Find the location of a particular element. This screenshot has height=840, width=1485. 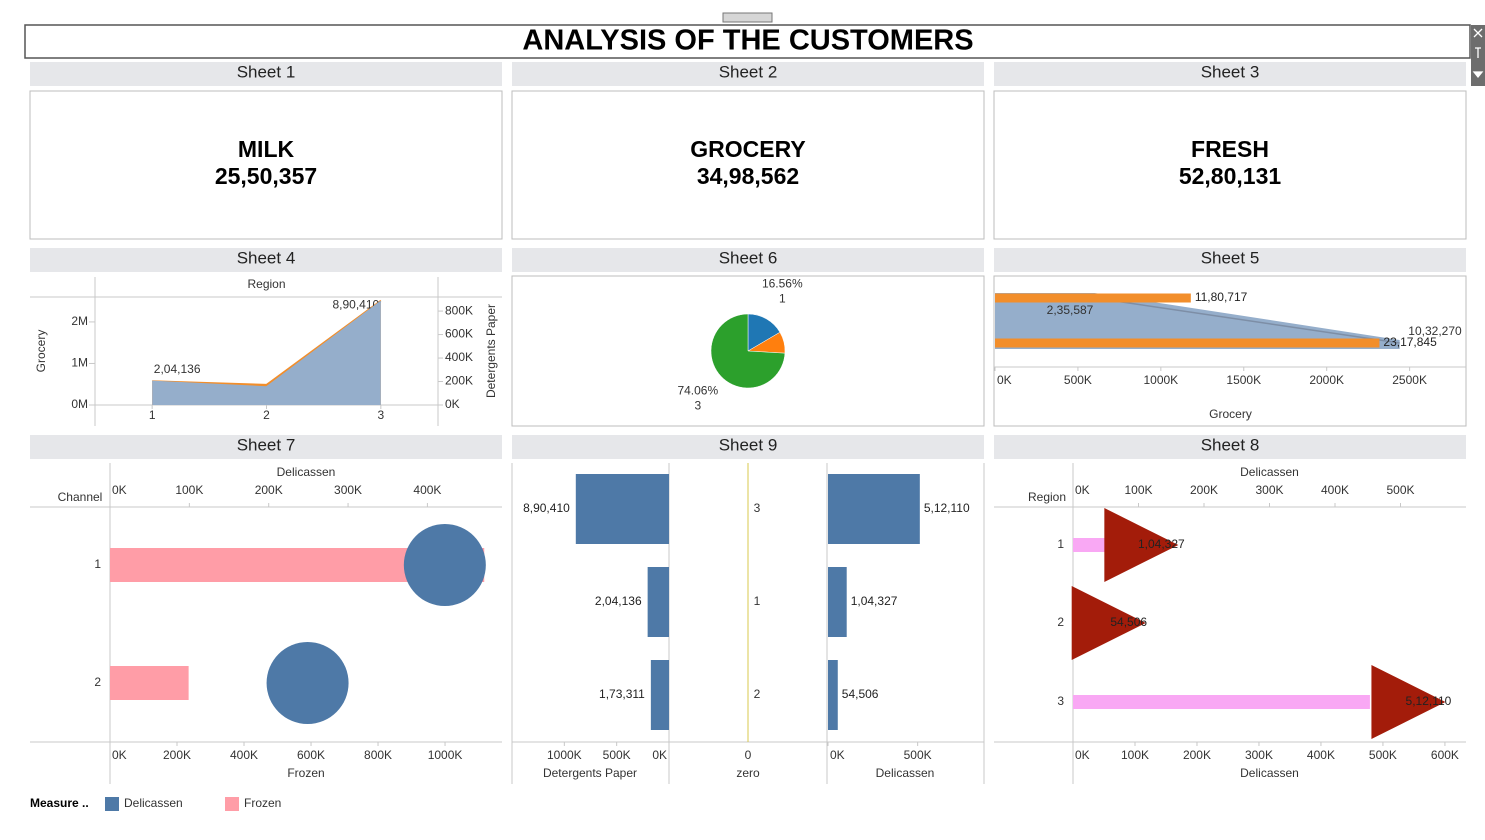

kpi-value: 25,50,357 is located at coordinates (266, 176).